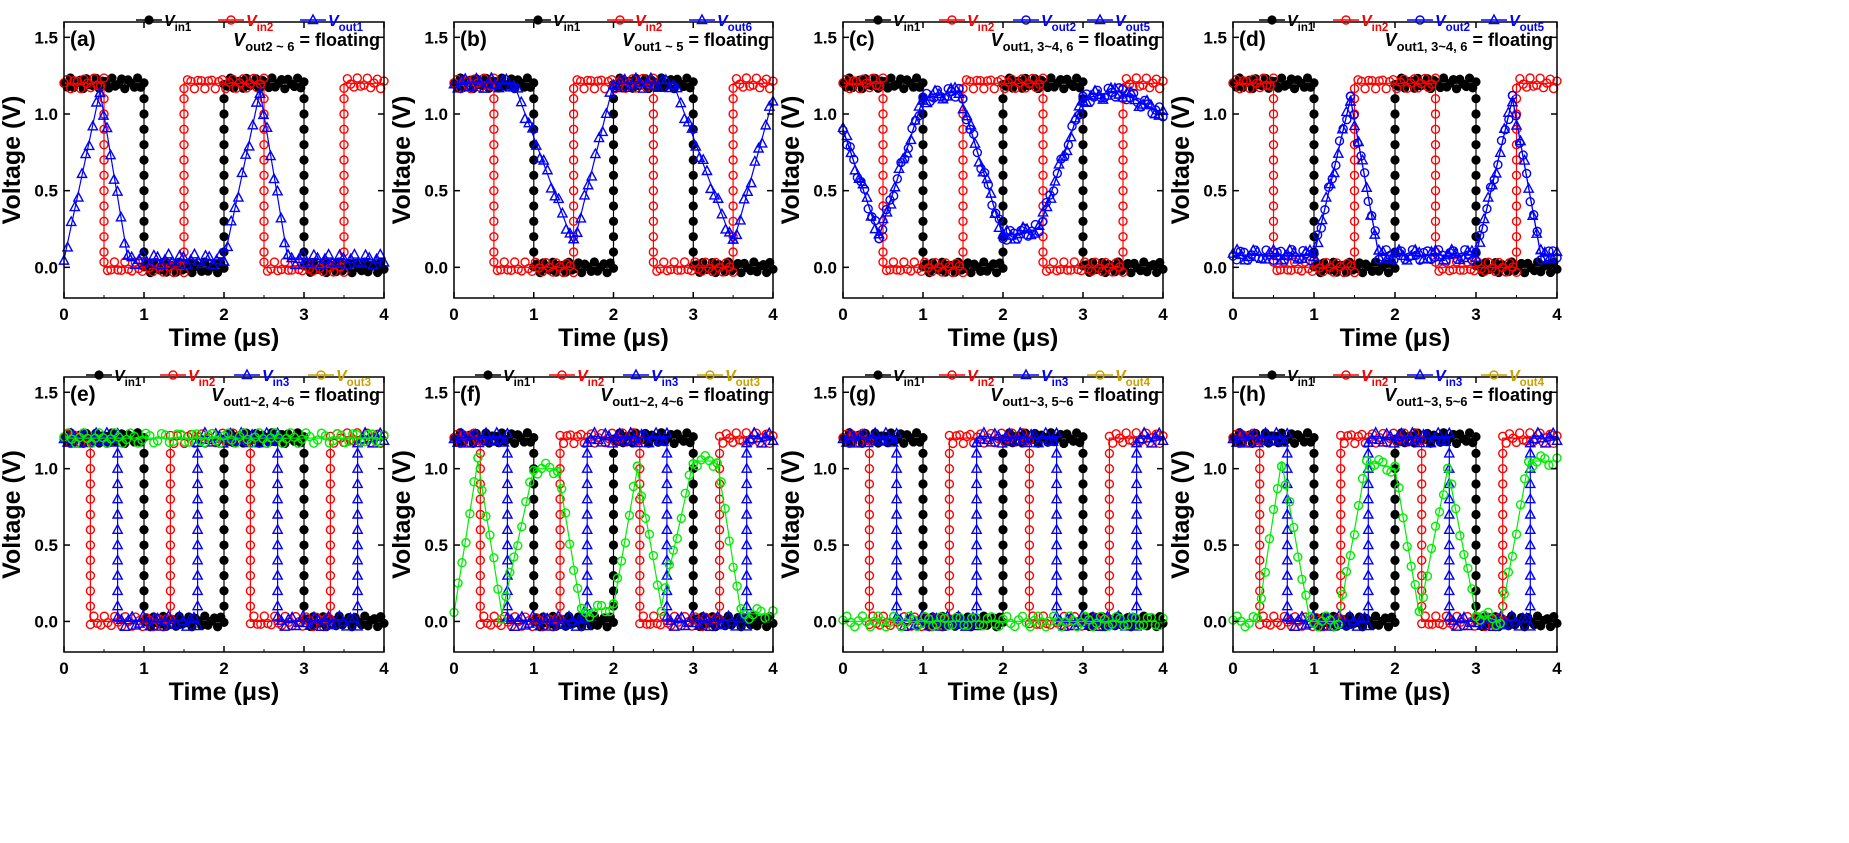 This screenshot has height=843, width=1849. I want to click on legend-entry: Vin2, so click(187, 378).